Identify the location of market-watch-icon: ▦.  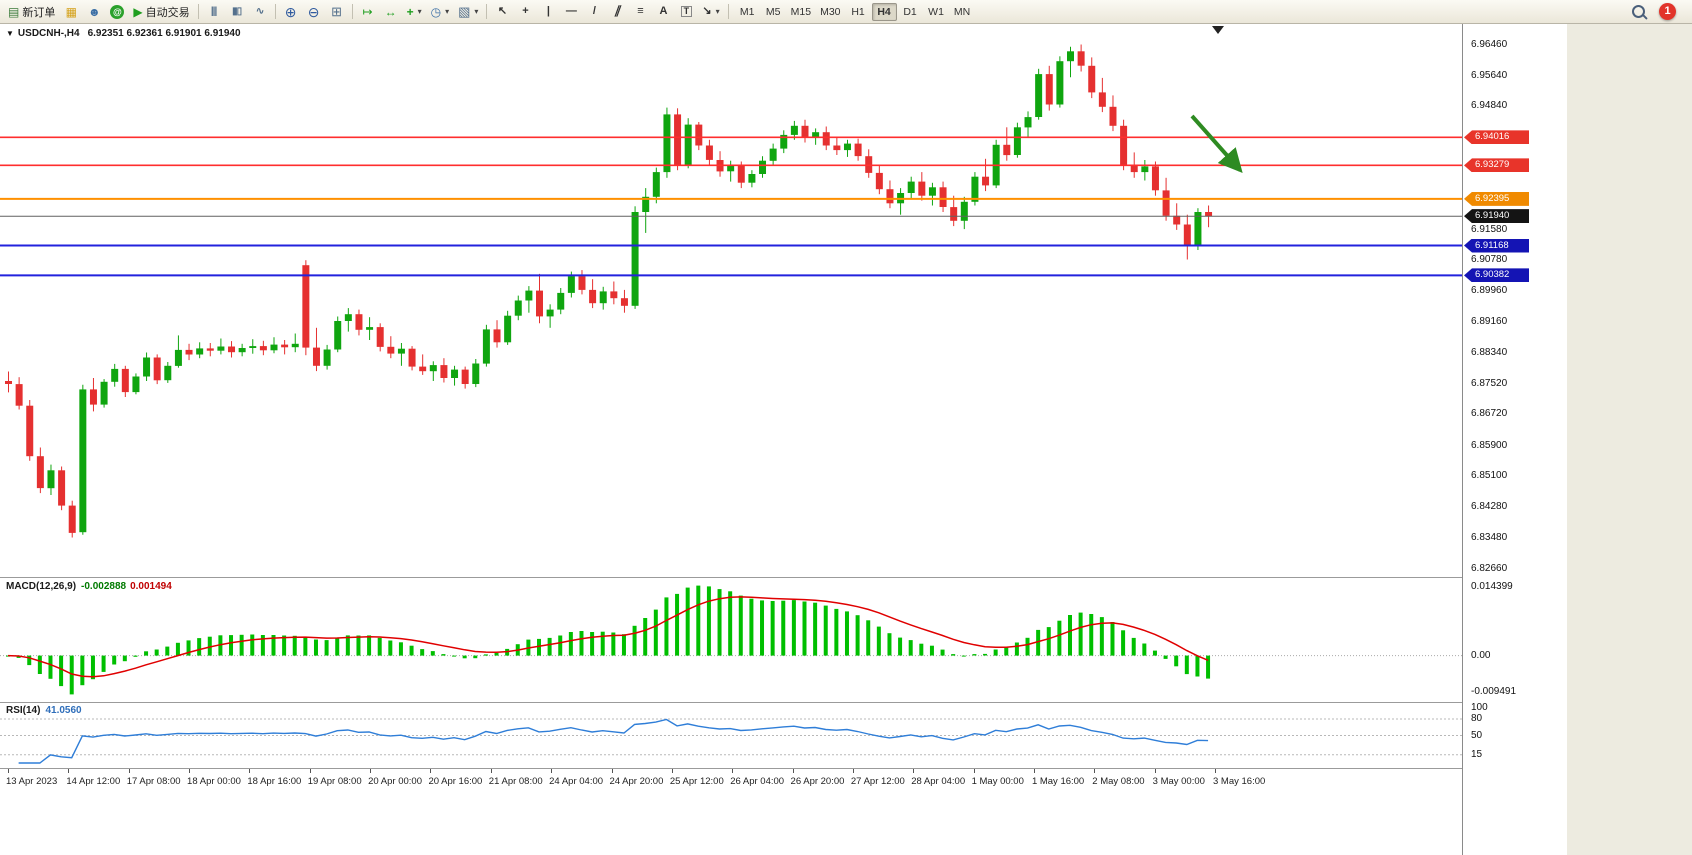
(71, 11).